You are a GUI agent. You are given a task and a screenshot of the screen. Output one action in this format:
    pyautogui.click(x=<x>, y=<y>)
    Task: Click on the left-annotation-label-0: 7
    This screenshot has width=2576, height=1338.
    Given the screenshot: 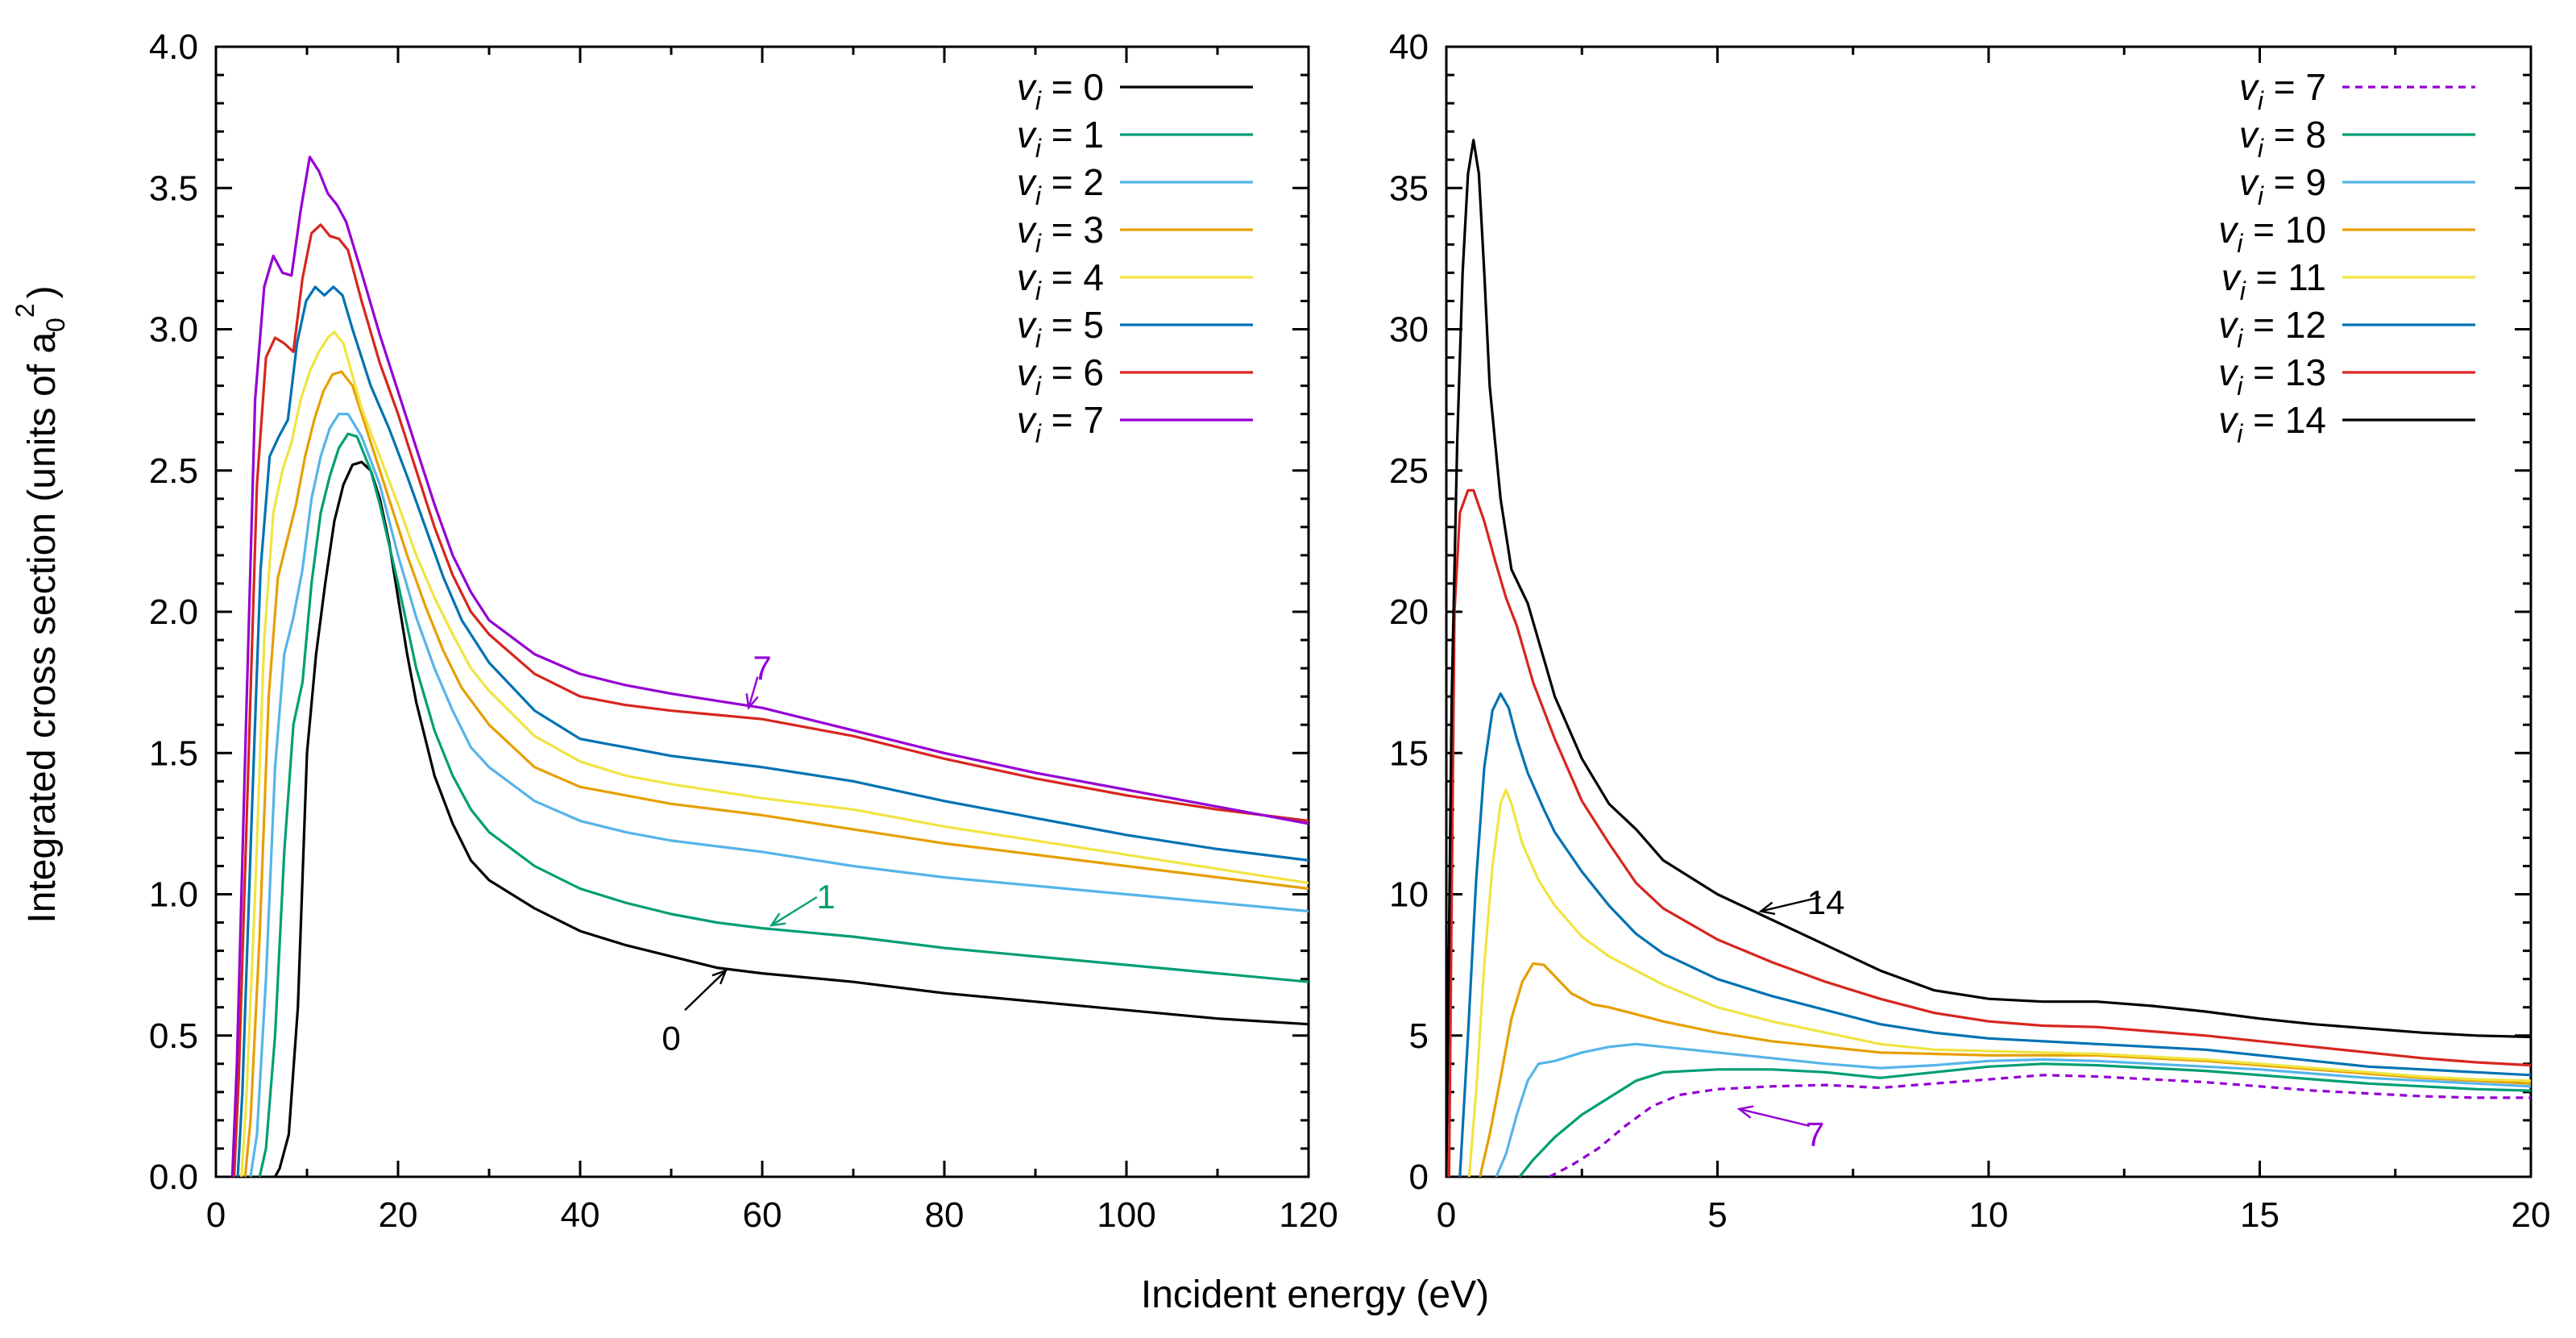 What is the action you would take?
    pyautogui.click(x=762, y=668)
    